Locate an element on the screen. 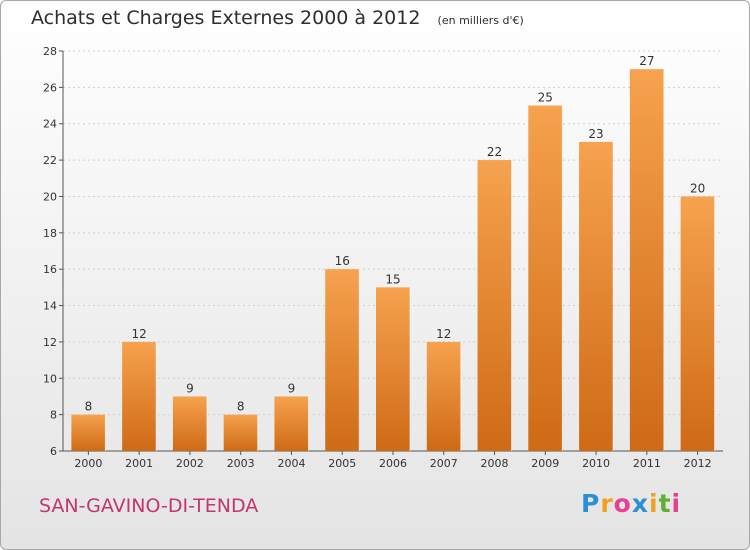 Image resolution: width=750 pixels, height=550 pixels. y-tick-label: 22 is located at coordinates (50, 160).